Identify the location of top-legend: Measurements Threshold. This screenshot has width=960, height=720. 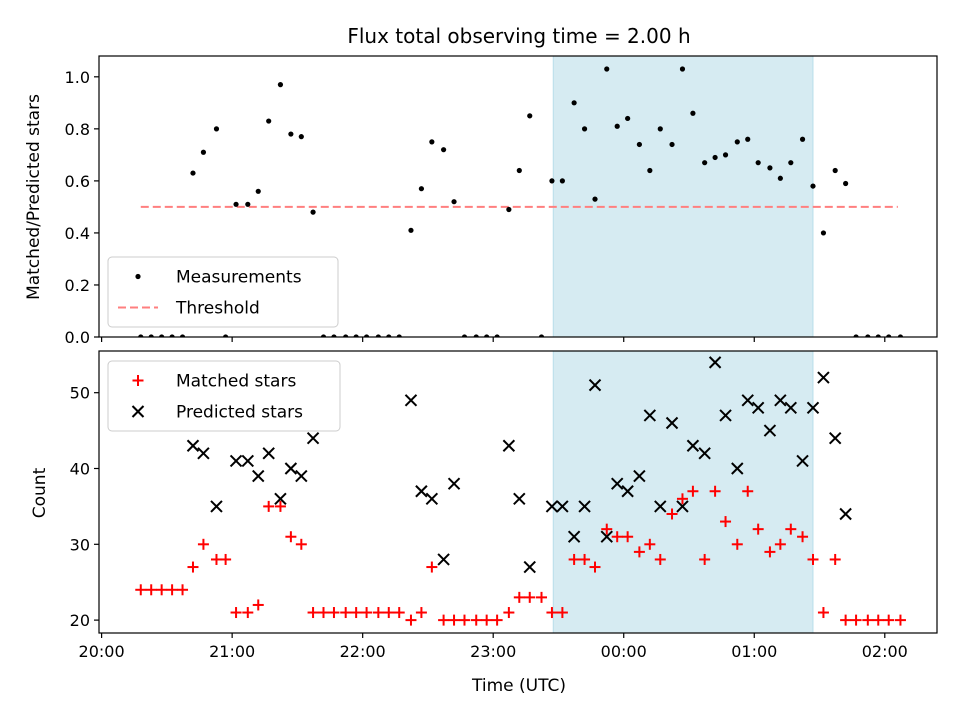
(223, 292).